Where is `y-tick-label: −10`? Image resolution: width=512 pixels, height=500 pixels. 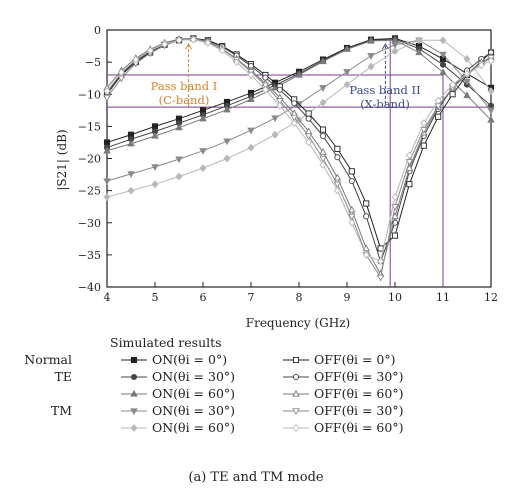 y-tick-label: −10 is located at coordinates (89, 94).